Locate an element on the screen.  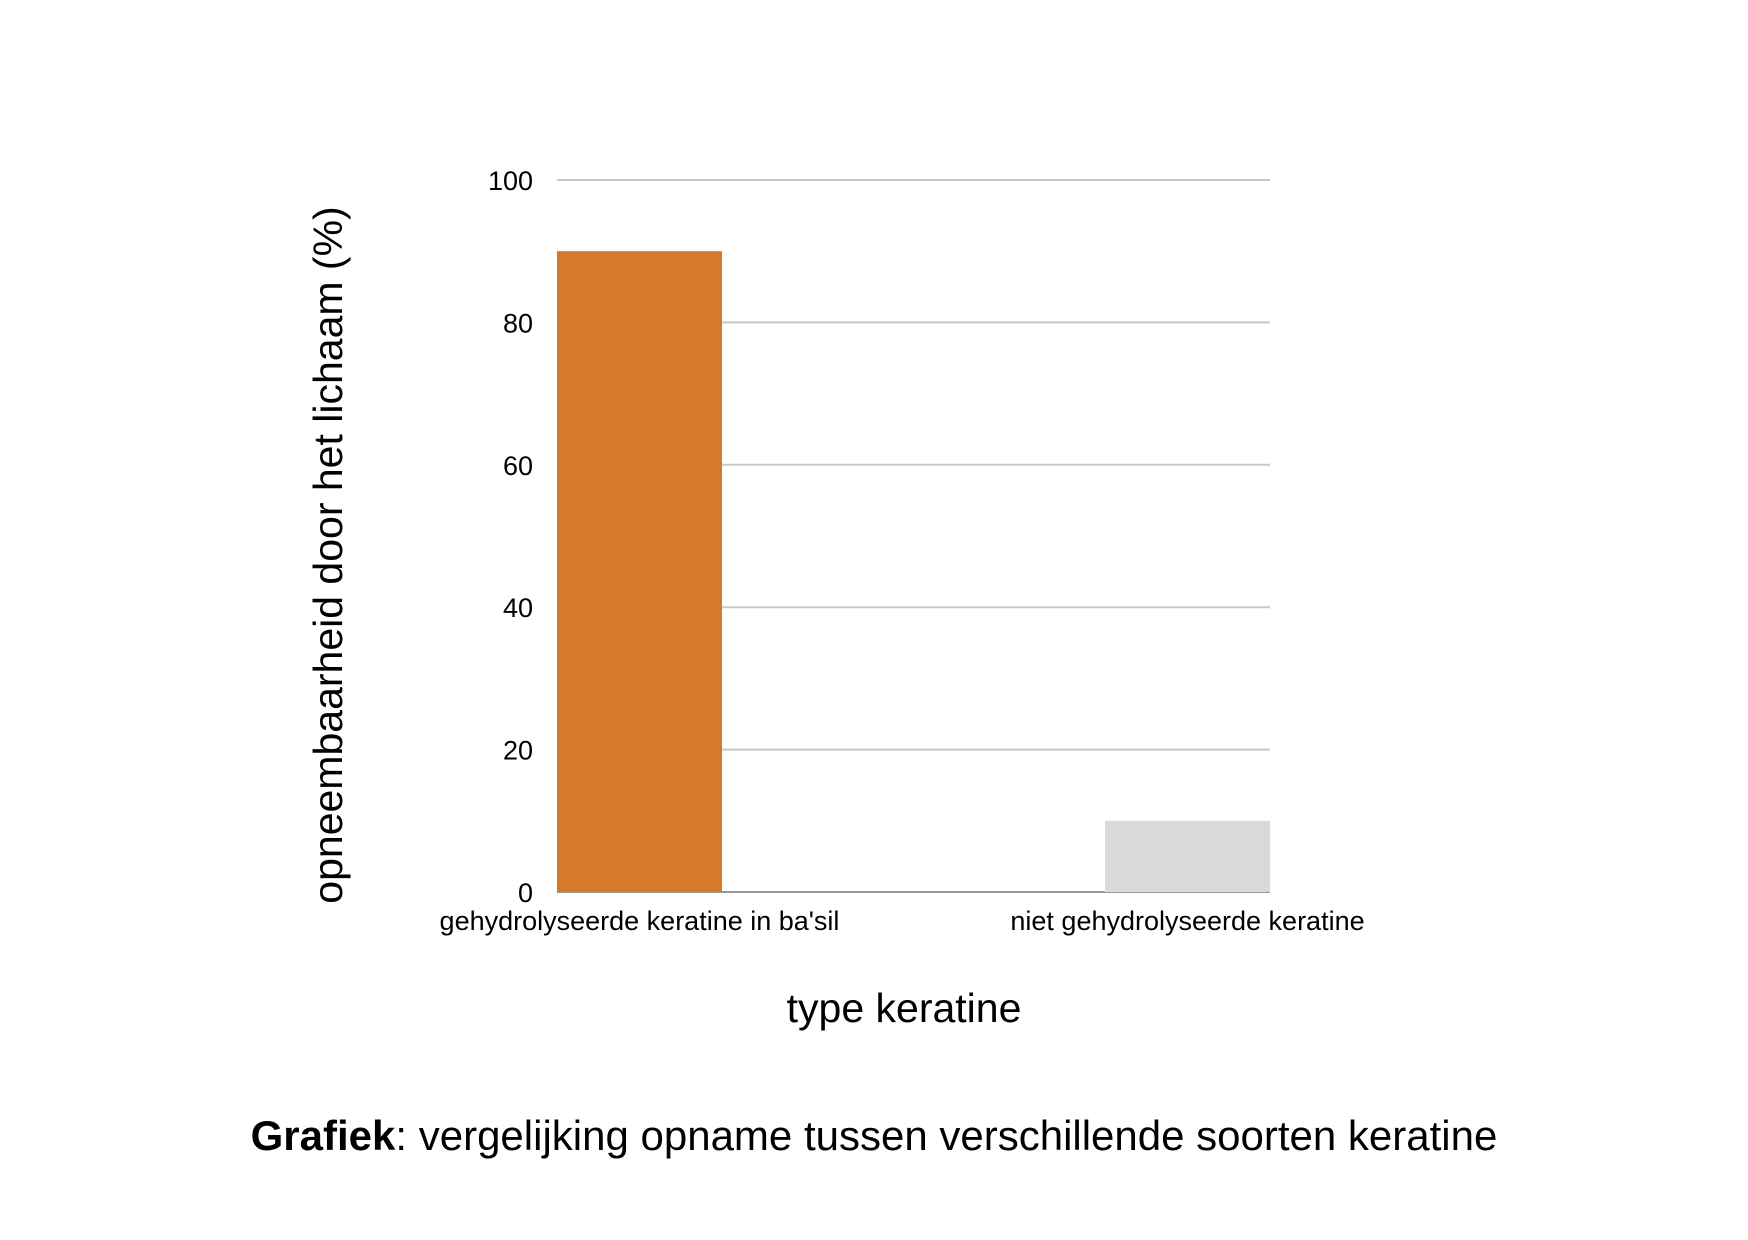
y-tick-label: 0 is located at coordinates (525, 893).